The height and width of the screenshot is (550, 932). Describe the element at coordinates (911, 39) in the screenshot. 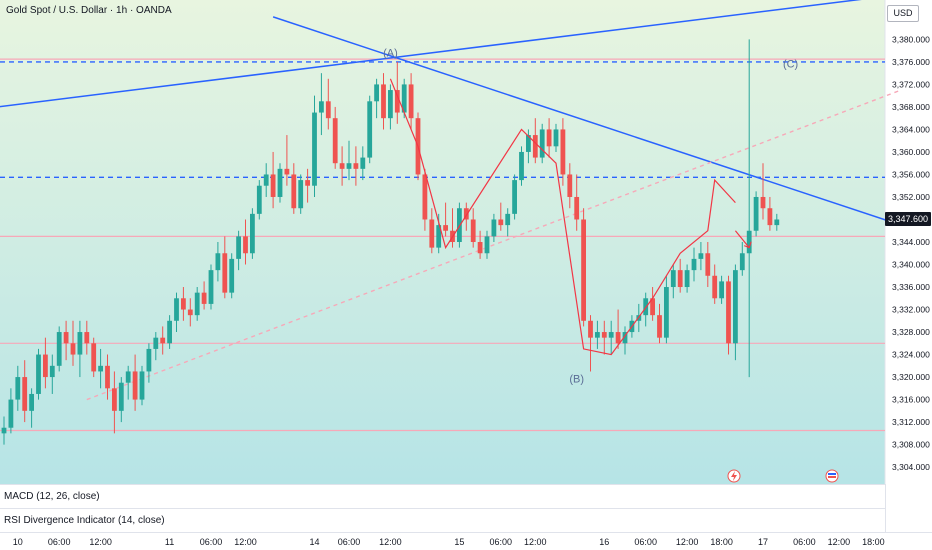

I see `price-tick-label: 3,380.000` at that location.